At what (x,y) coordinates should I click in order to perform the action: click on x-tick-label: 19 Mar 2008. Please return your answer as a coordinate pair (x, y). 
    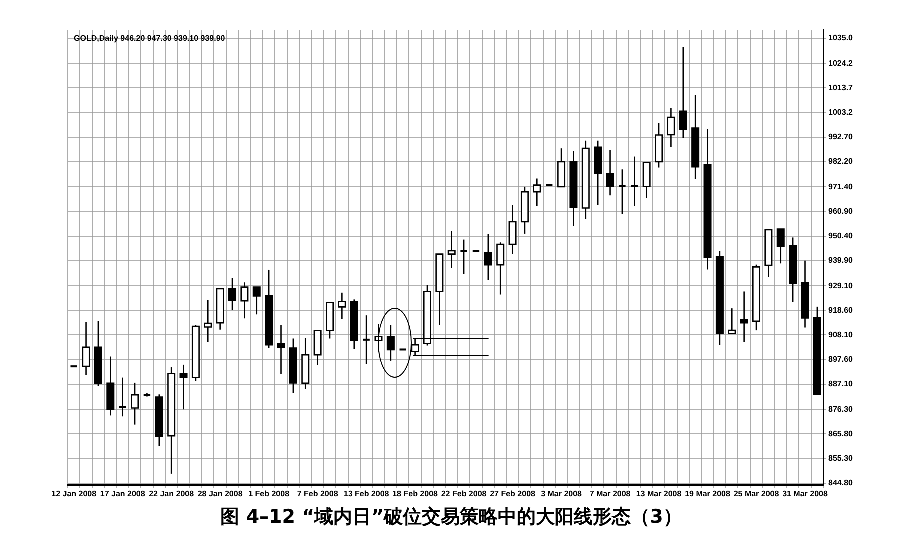
    Looking at the image, I should click on (708, 493).